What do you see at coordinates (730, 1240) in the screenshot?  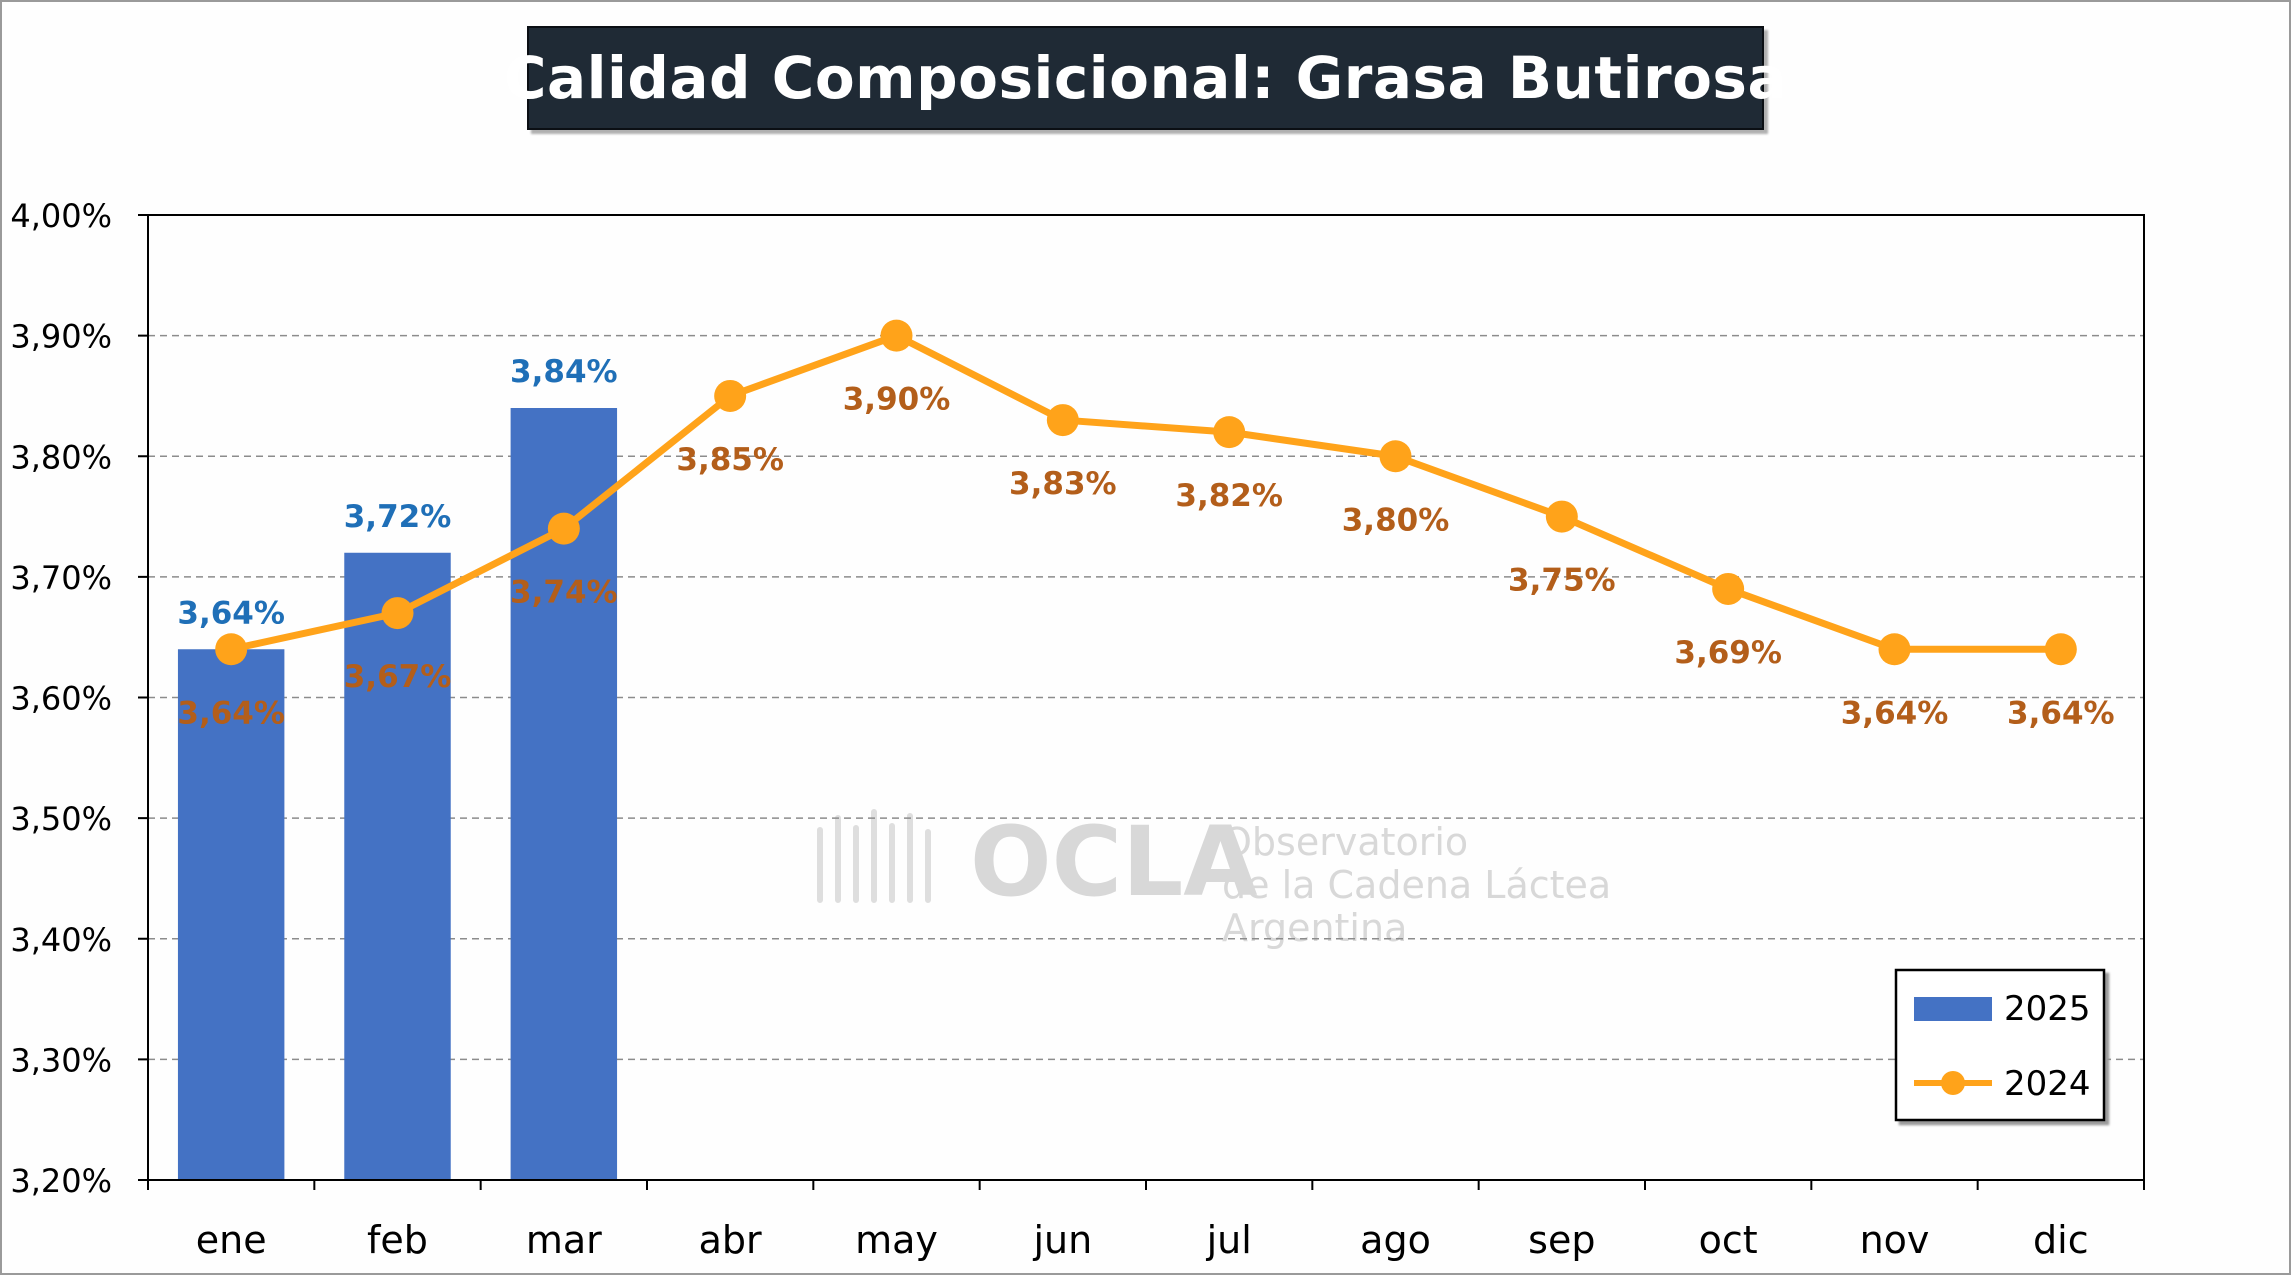 I see `x-tick-label-abr: abr` at bounding box center [730, 1240].